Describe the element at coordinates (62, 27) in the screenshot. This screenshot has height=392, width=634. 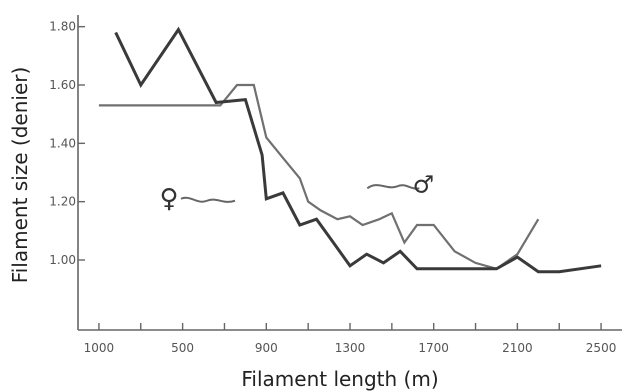
I see `y-tick-label: 1.80` at that location.